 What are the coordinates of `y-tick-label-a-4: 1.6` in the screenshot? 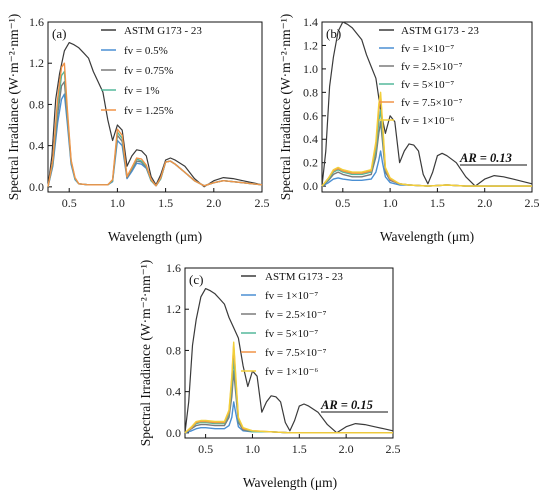 It's located at (36, 22).